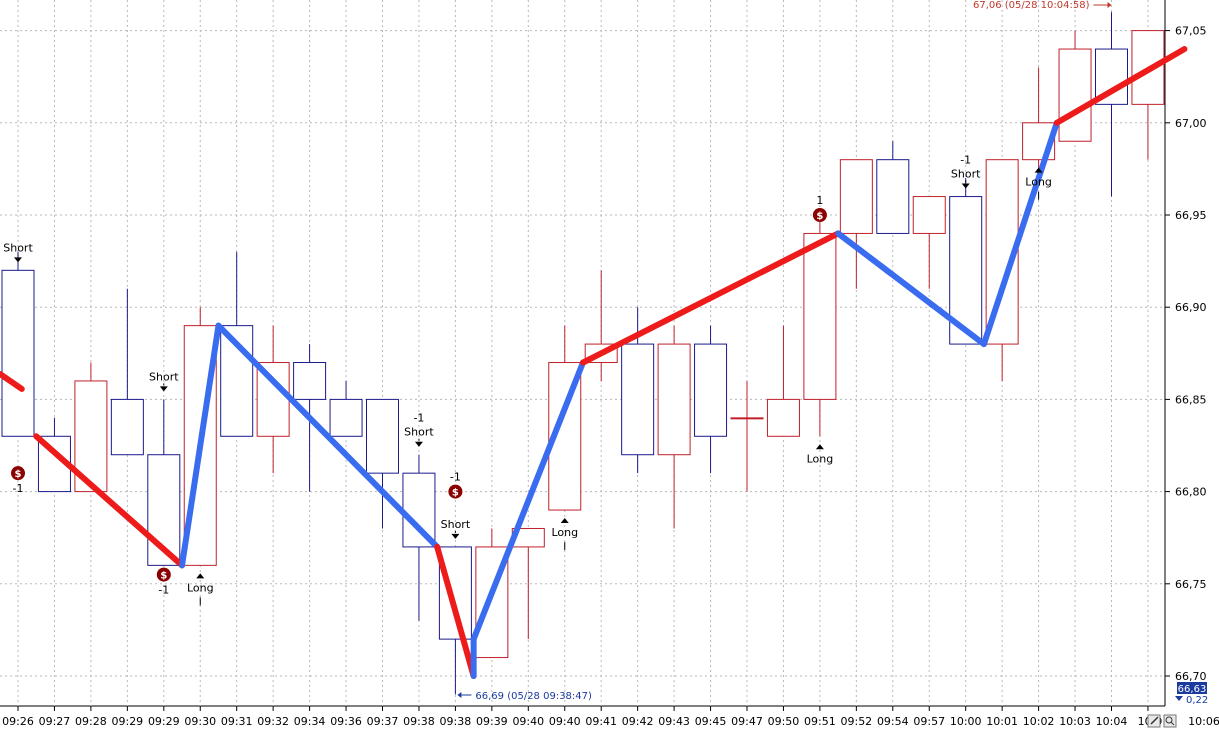 Image resolution: width=1219 pixels, height=729 pixels. Describe the element at coordinates (1197, 700) in the screenshot. I see `change-value: 0,22` at that location.